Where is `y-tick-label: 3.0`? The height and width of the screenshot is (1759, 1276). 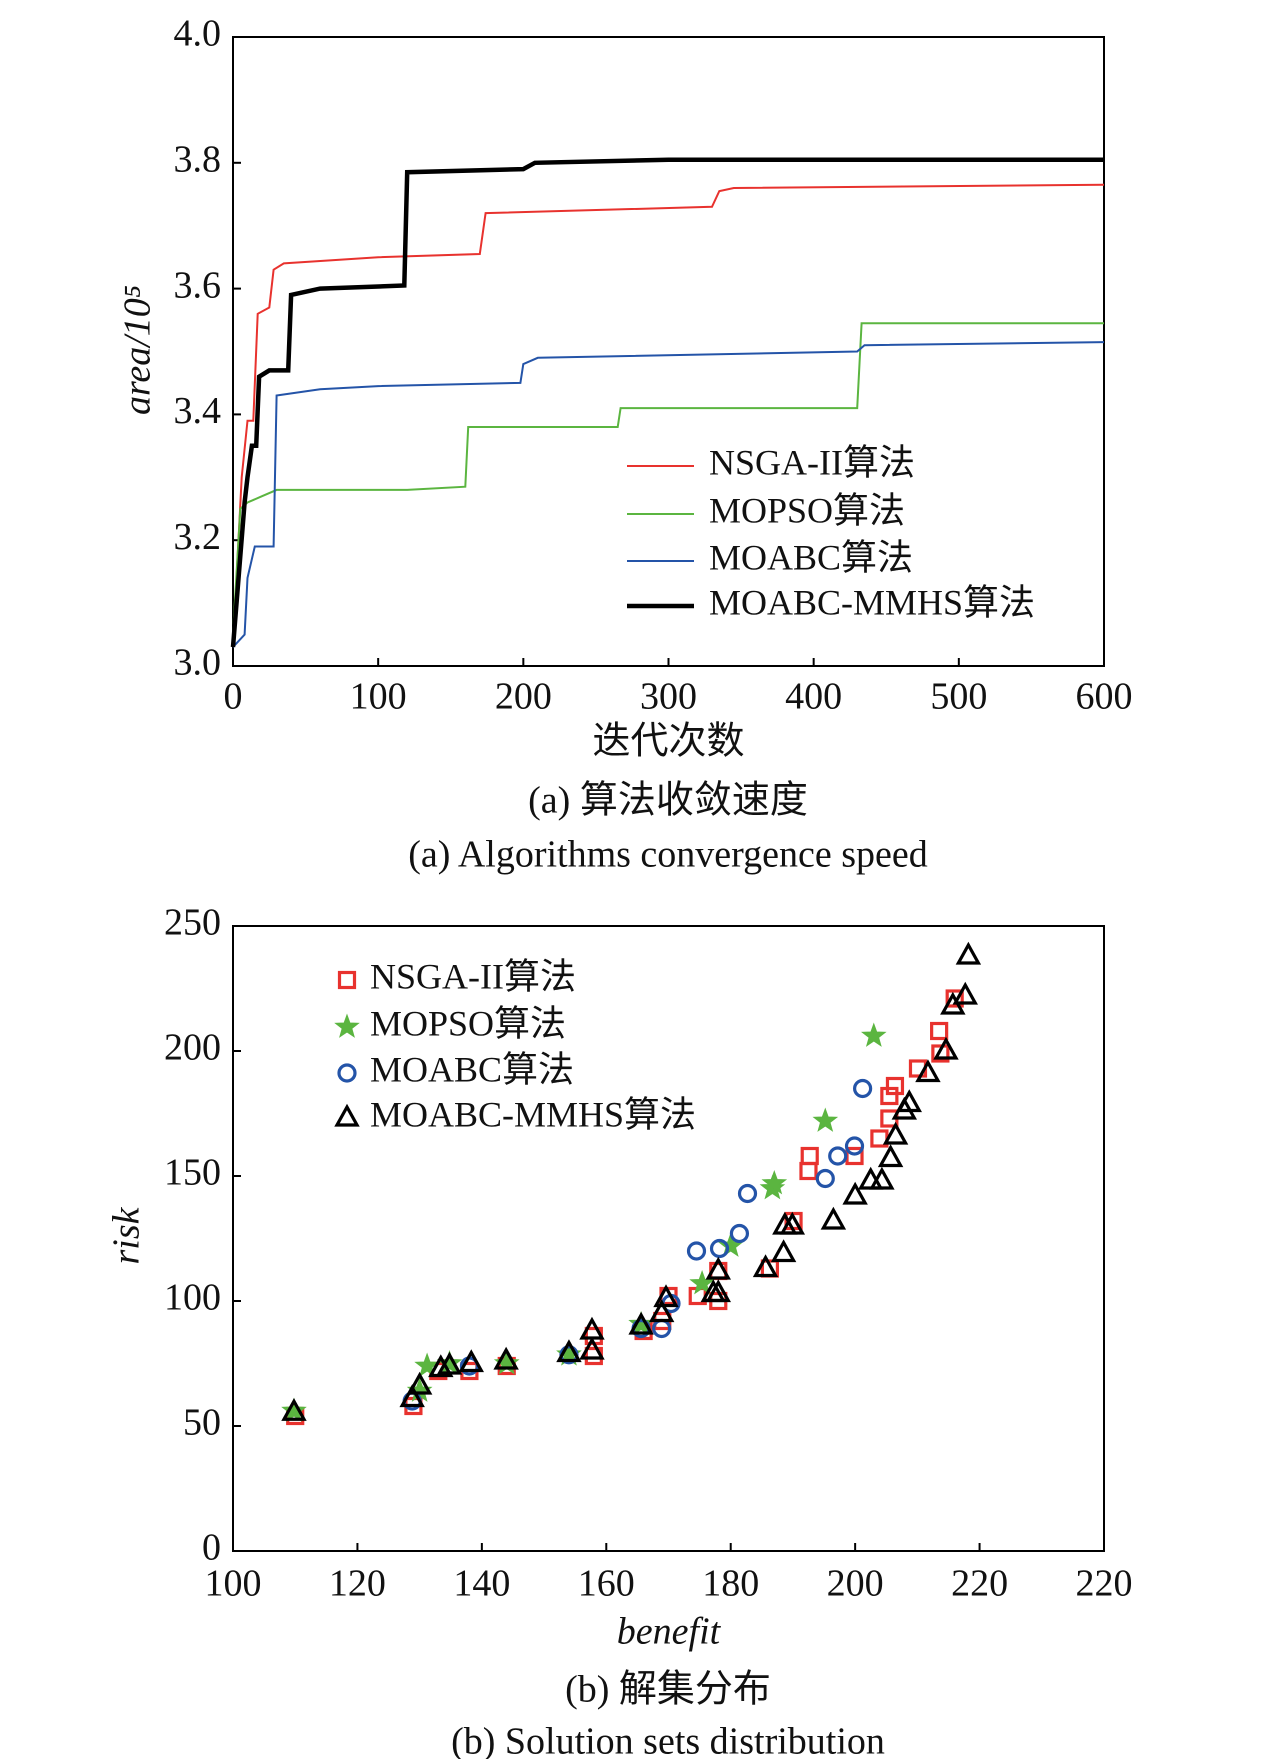
y-tick-label: 3.0 is located at coordinates (198, 663).